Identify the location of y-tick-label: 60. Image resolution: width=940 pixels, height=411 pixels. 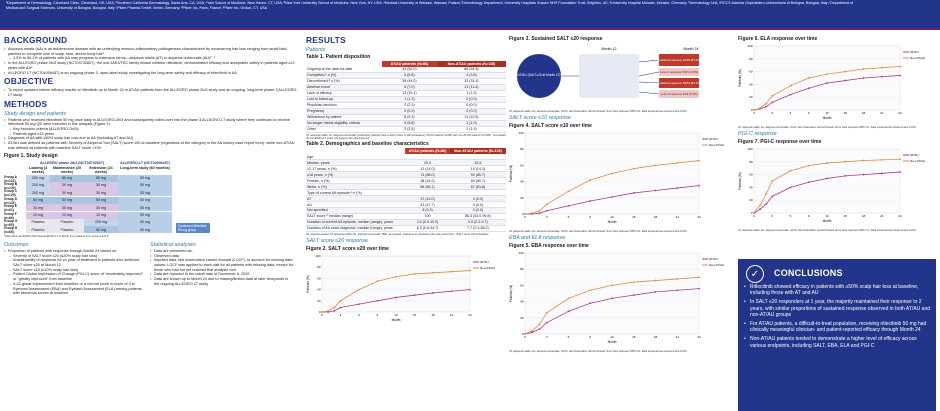
(751, 175).